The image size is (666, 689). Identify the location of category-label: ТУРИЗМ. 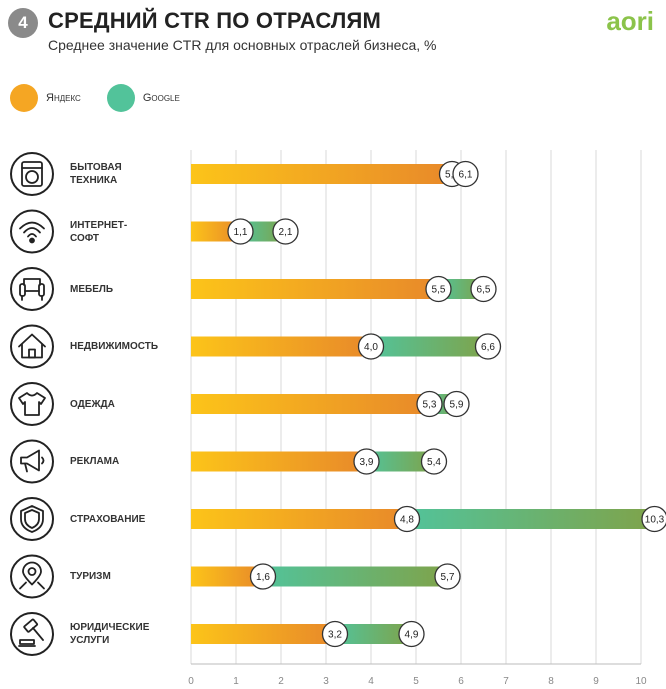
(120, 576).